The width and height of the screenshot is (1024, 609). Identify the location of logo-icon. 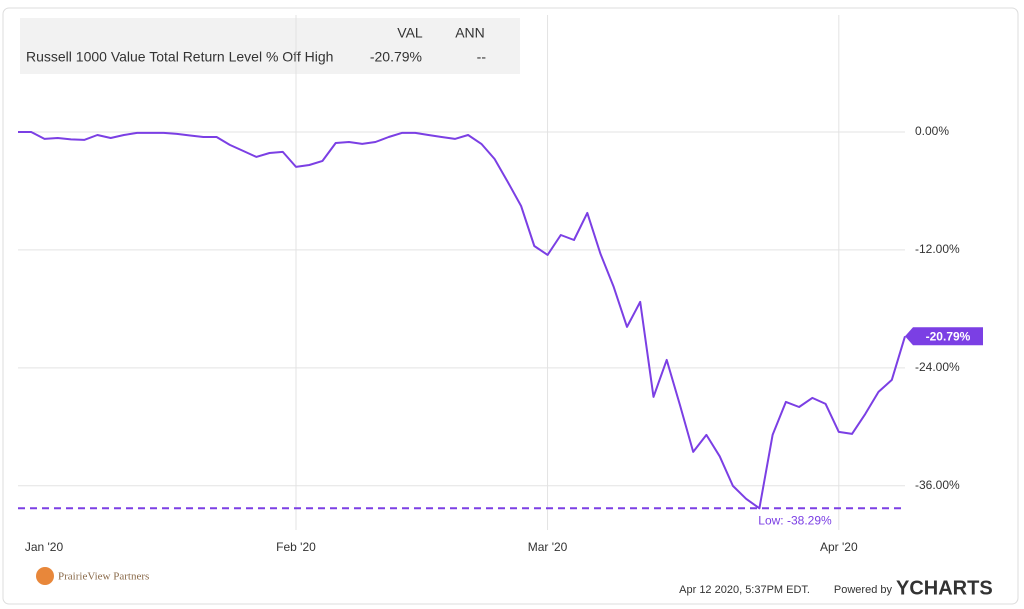
(45, 576).